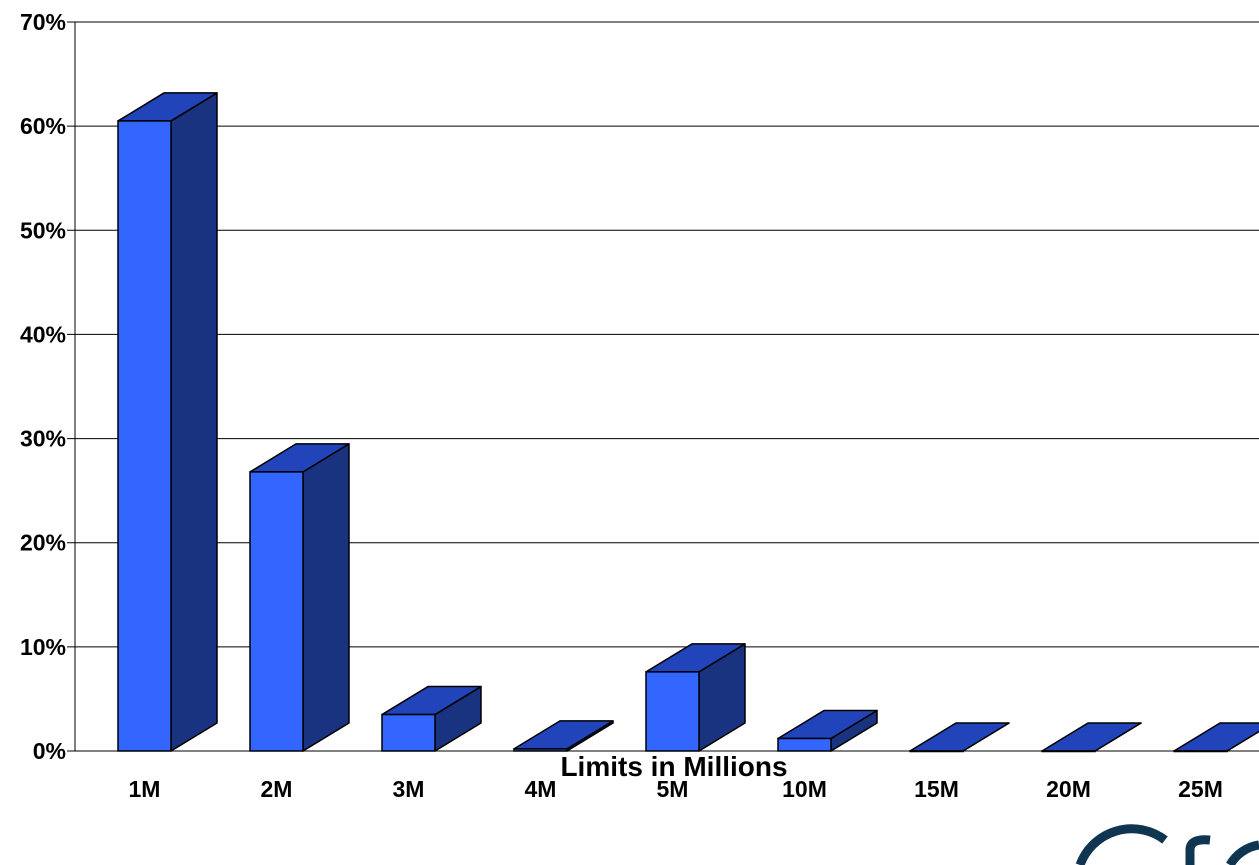 The image size is (1259, 865). Describe the element at coordinates (277, 789) in the screenshot. I see `x-tick-label: 2M` at that location.